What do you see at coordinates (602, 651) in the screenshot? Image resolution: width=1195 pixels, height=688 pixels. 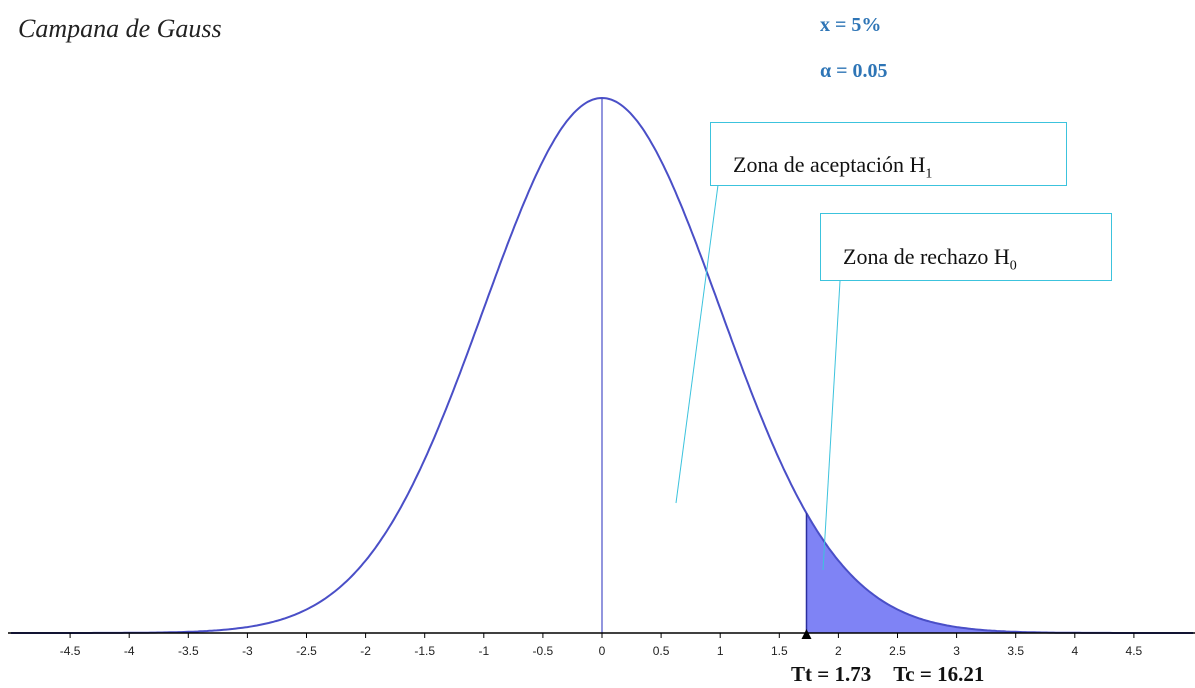 I see `x-tick-label: 0` at bounding box center [602, 651].